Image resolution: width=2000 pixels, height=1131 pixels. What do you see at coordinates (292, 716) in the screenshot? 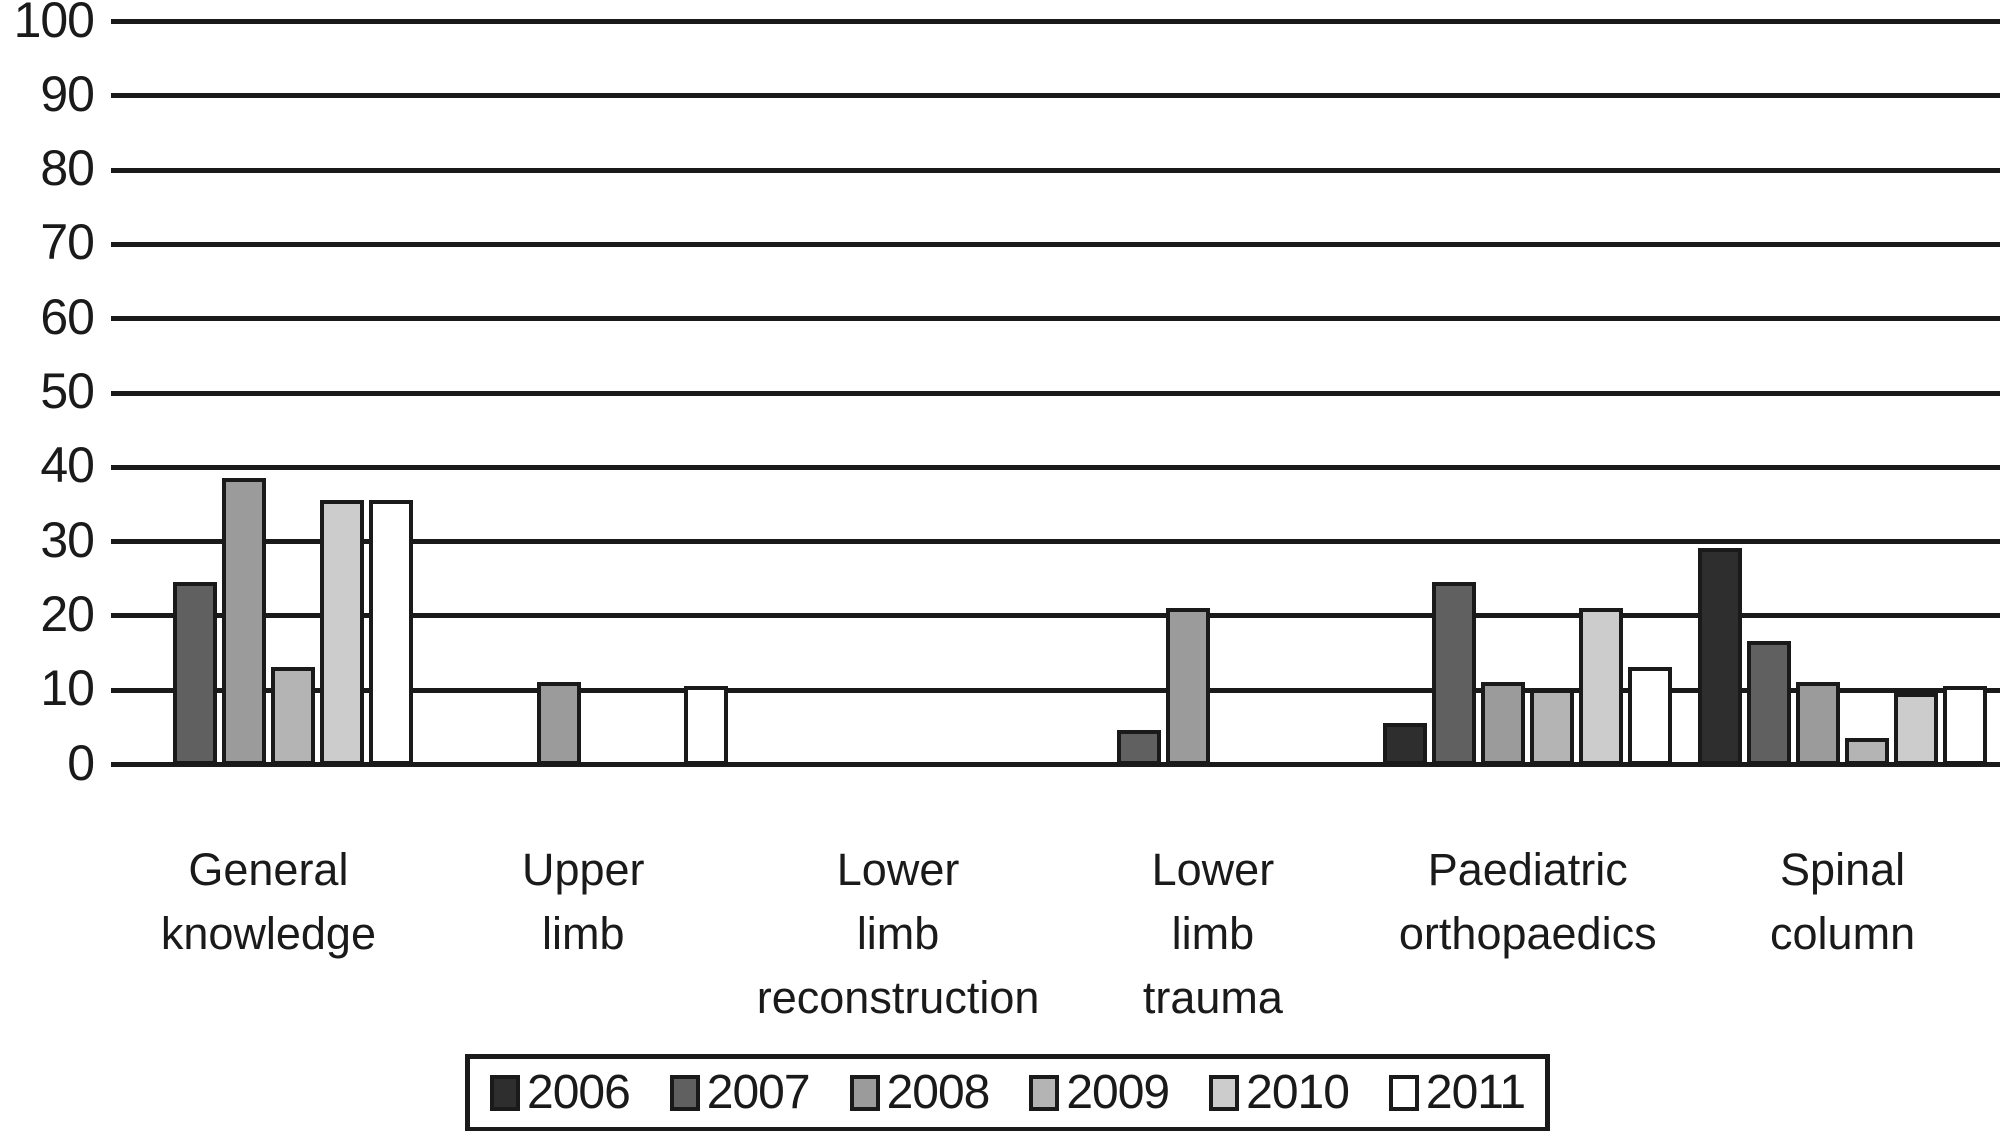
I see `bar-2009-general-knowledge` at bounding box center [292, 716].